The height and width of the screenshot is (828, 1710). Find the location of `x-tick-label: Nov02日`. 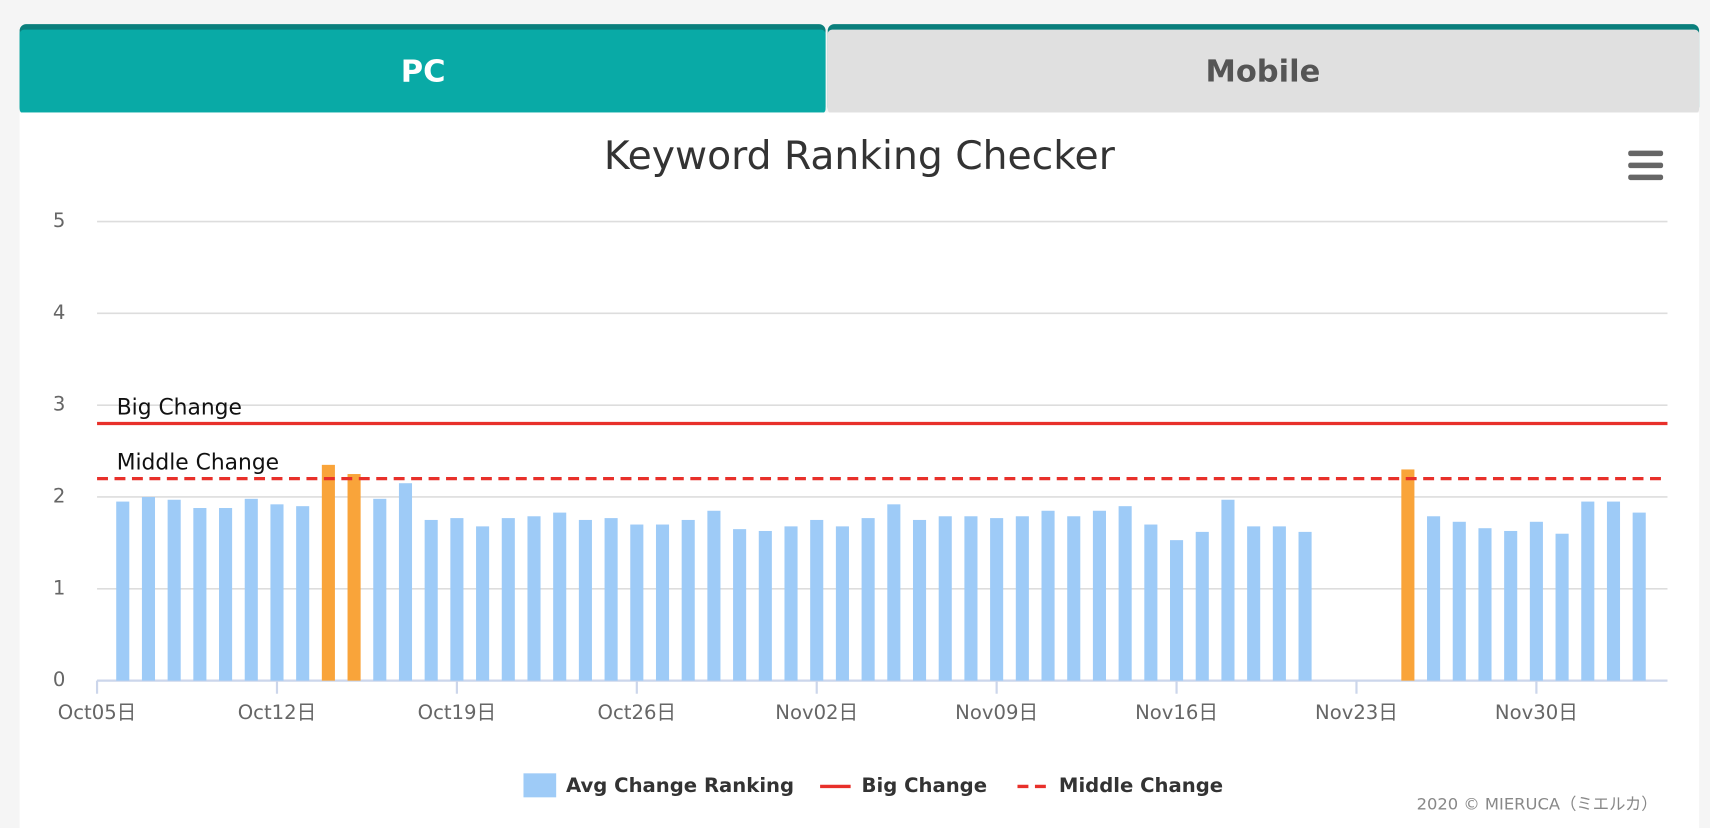

x-tick-label: Nov02日 is located at coordinates (816, 712).